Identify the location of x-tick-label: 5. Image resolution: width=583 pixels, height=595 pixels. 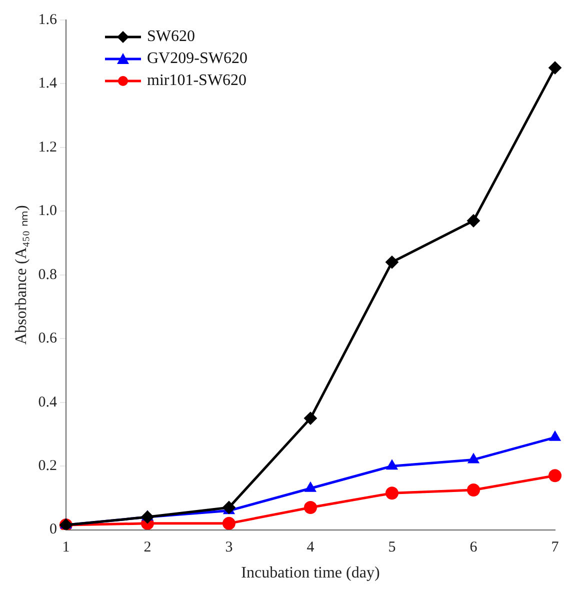
(392, 548).